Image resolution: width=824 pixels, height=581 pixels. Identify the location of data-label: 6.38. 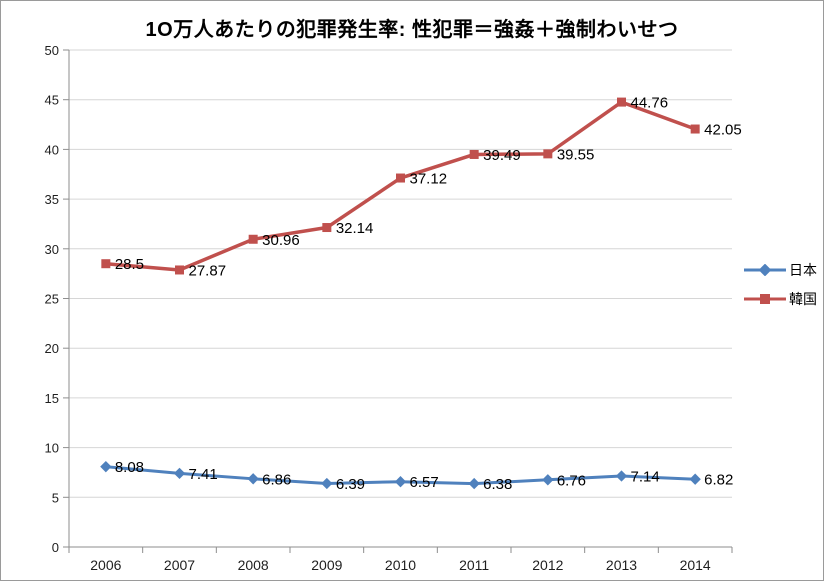
(497, 484).